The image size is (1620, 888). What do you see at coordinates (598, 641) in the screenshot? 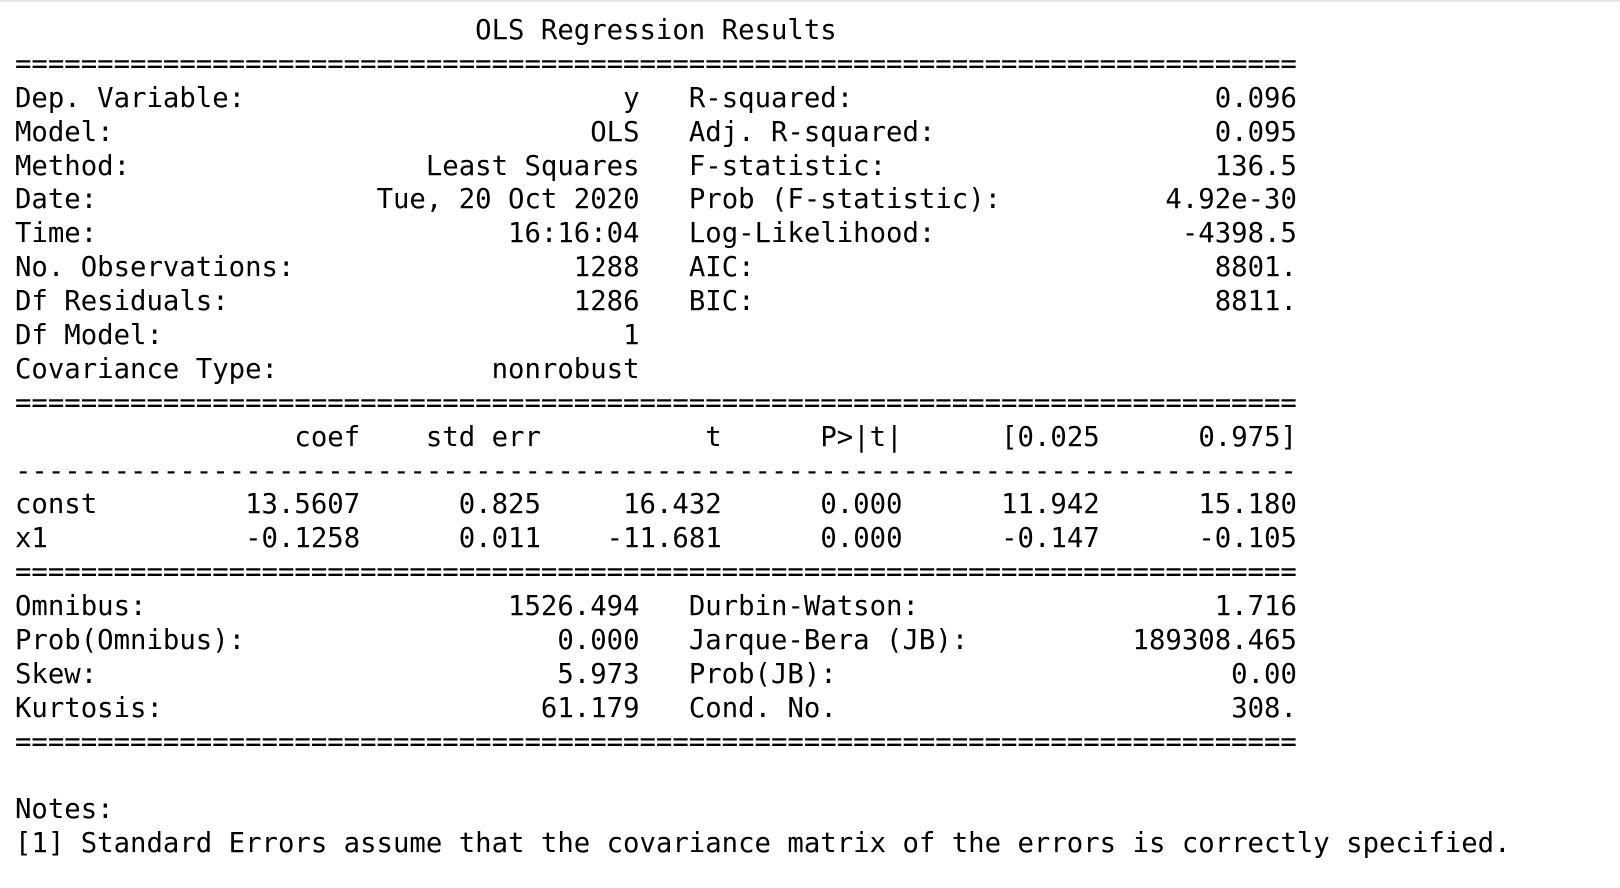
I see `left-value: 0.000` at bounding box center [598, 641].